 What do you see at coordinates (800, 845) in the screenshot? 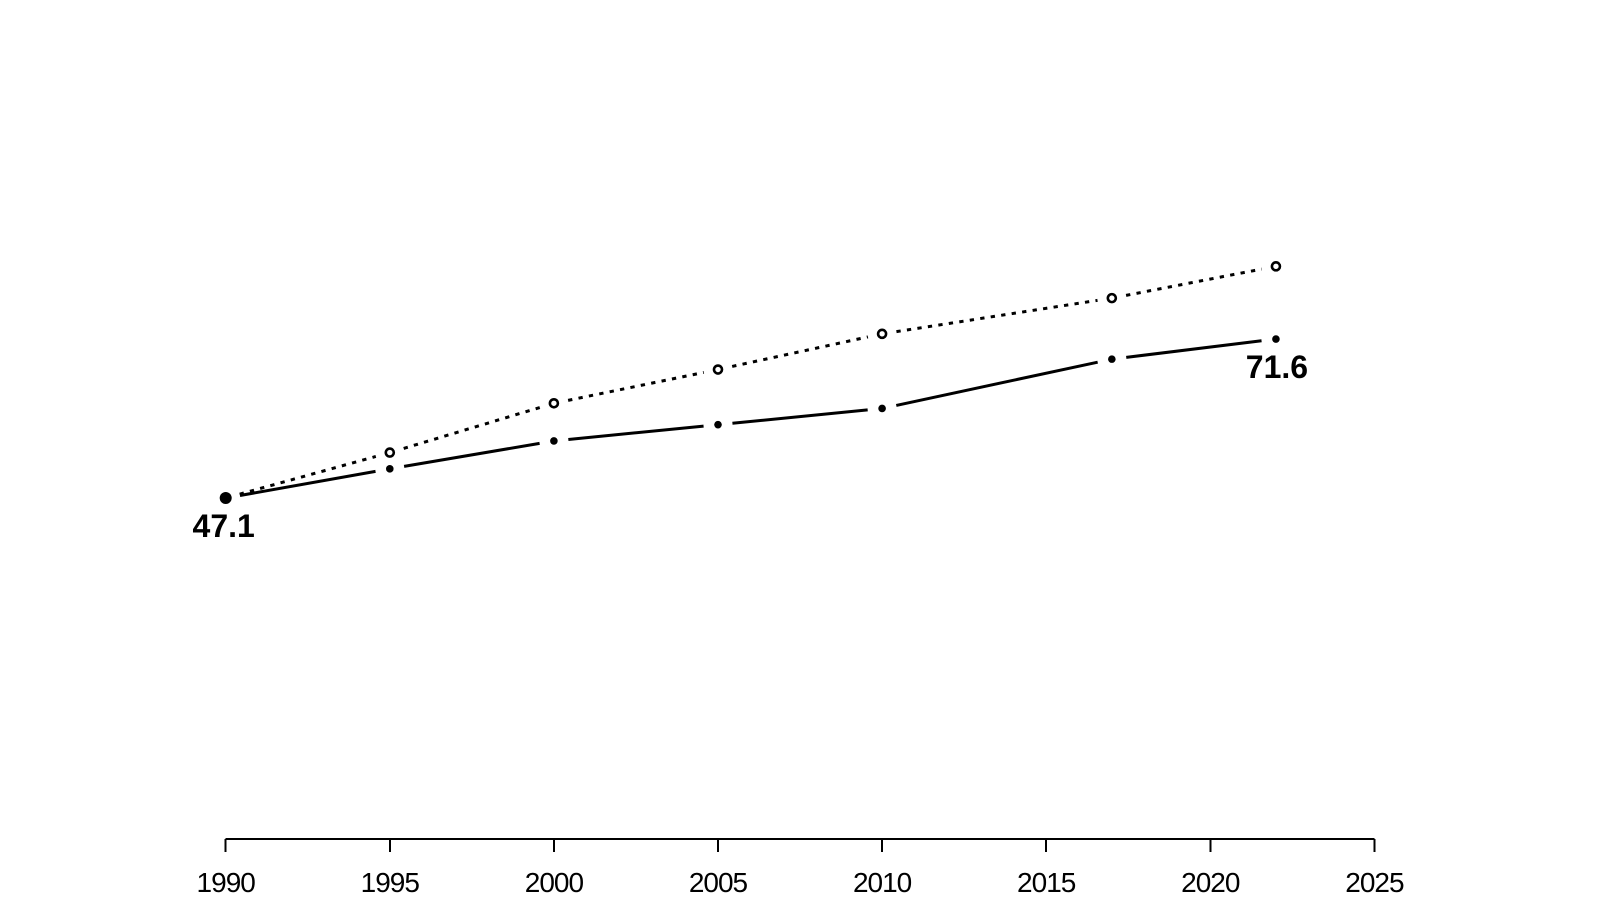
I see `x-axis` at bounding box center [800, 845].